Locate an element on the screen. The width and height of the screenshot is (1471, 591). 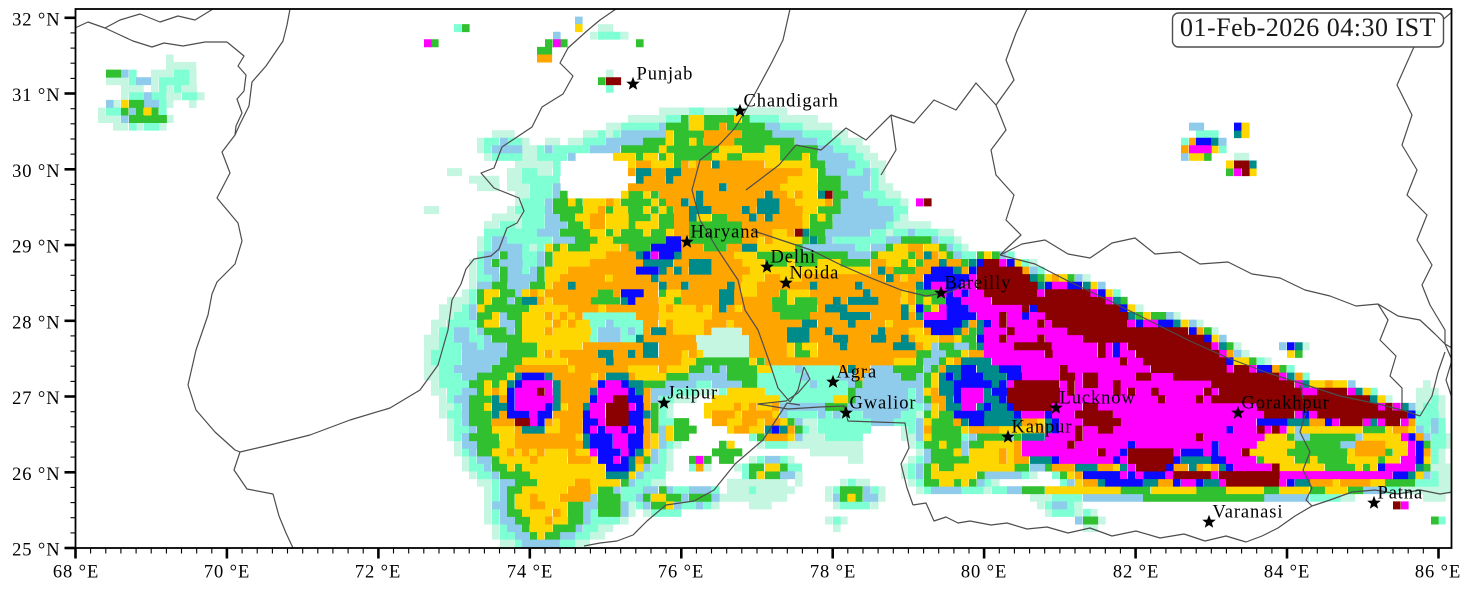
svg-text: 31 °N is located at coordinates (36, 96).